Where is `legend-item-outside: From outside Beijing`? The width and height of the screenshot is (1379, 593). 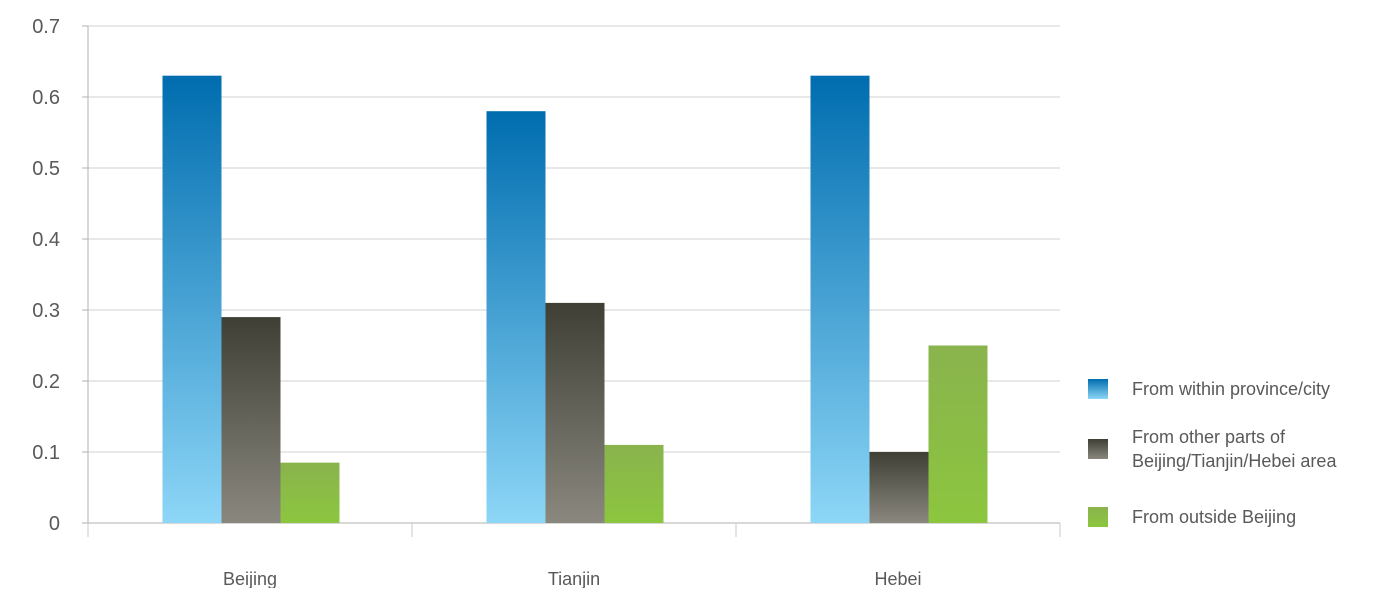 legend-item-outside: From outside Beijing is located at coordinates (1233, 517).